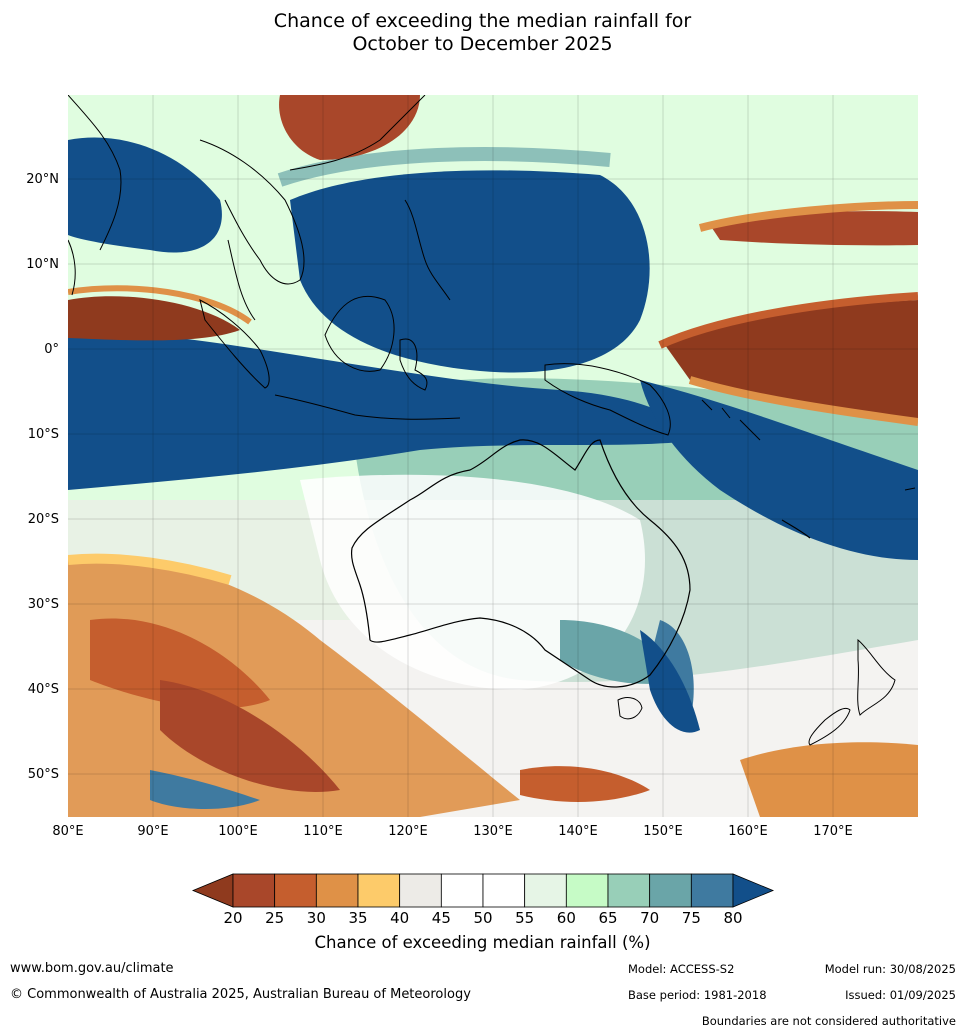  What do you see at coordinates (152, 831) in the screenshot?
I see `lon-label: 90°E` at bounding box center [152, 831].